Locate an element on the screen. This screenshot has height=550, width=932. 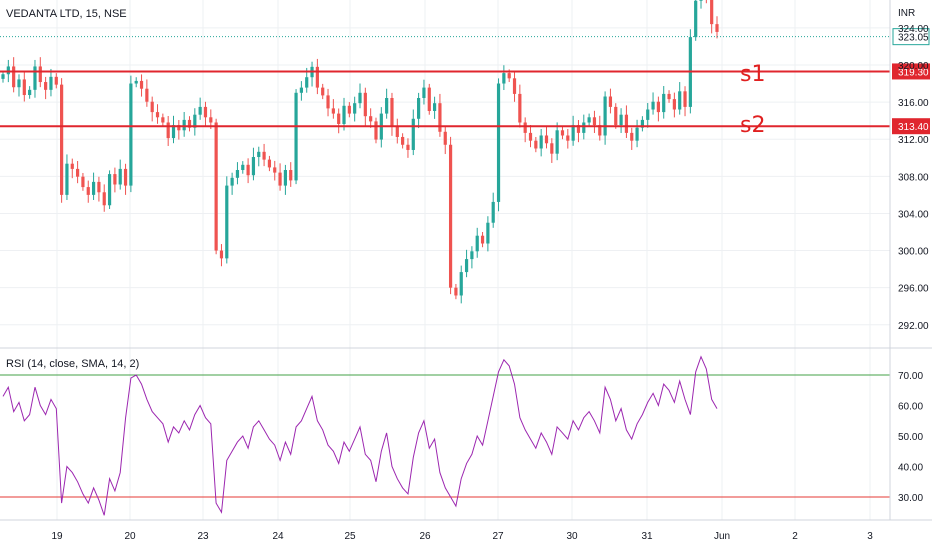
level-tag-s2 is located at coordinates (911, 126).